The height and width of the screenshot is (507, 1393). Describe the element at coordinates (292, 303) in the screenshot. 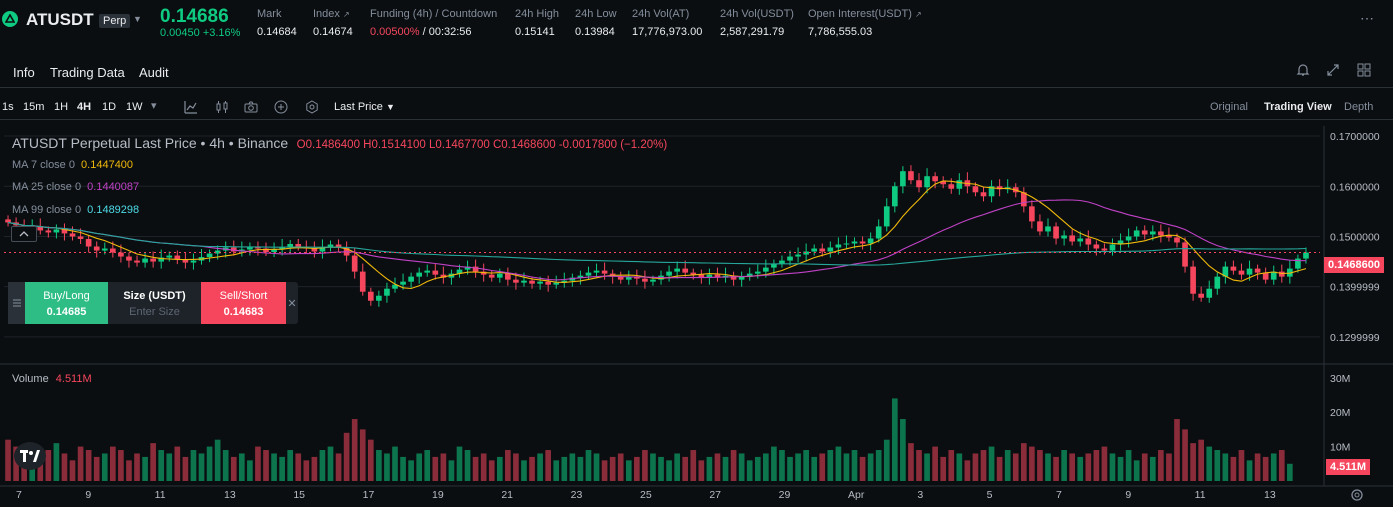

I see `close-widget-icon: ✕` at that location.